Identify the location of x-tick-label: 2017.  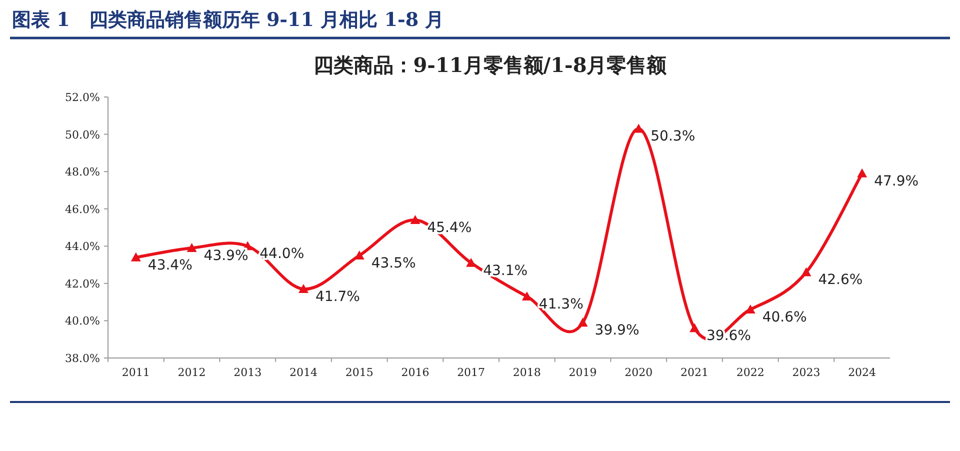
(471, 372).